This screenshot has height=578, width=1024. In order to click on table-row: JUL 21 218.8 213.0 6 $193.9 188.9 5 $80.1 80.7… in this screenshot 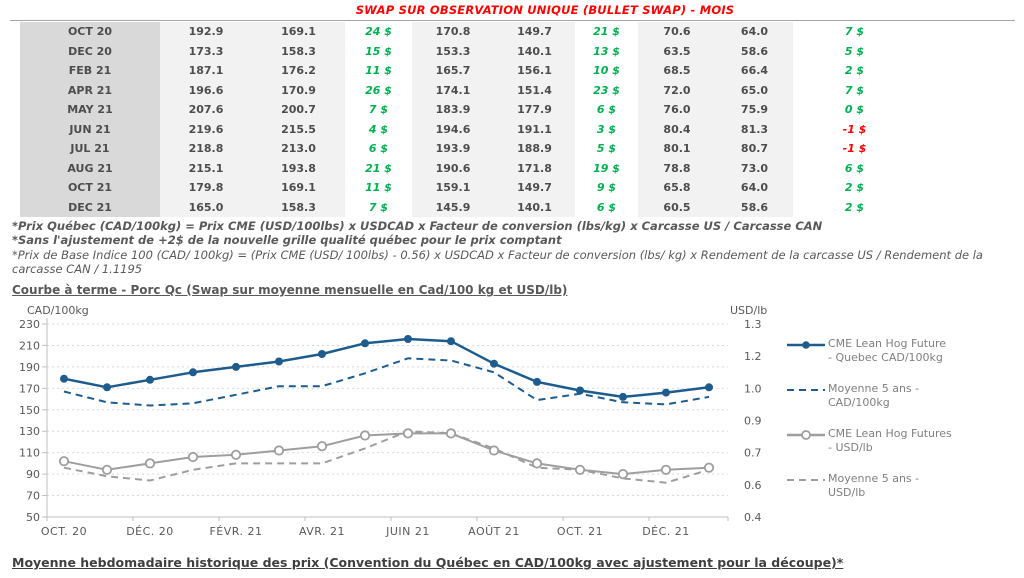, I will do `click(468, 149)`.